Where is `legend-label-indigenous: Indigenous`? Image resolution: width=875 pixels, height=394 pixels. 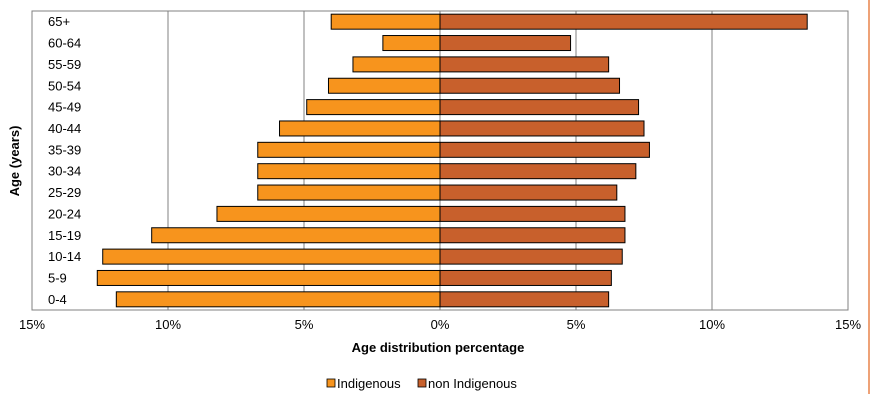 legend-label-indigenous: Indigenous is located at coordinates (369, 383).